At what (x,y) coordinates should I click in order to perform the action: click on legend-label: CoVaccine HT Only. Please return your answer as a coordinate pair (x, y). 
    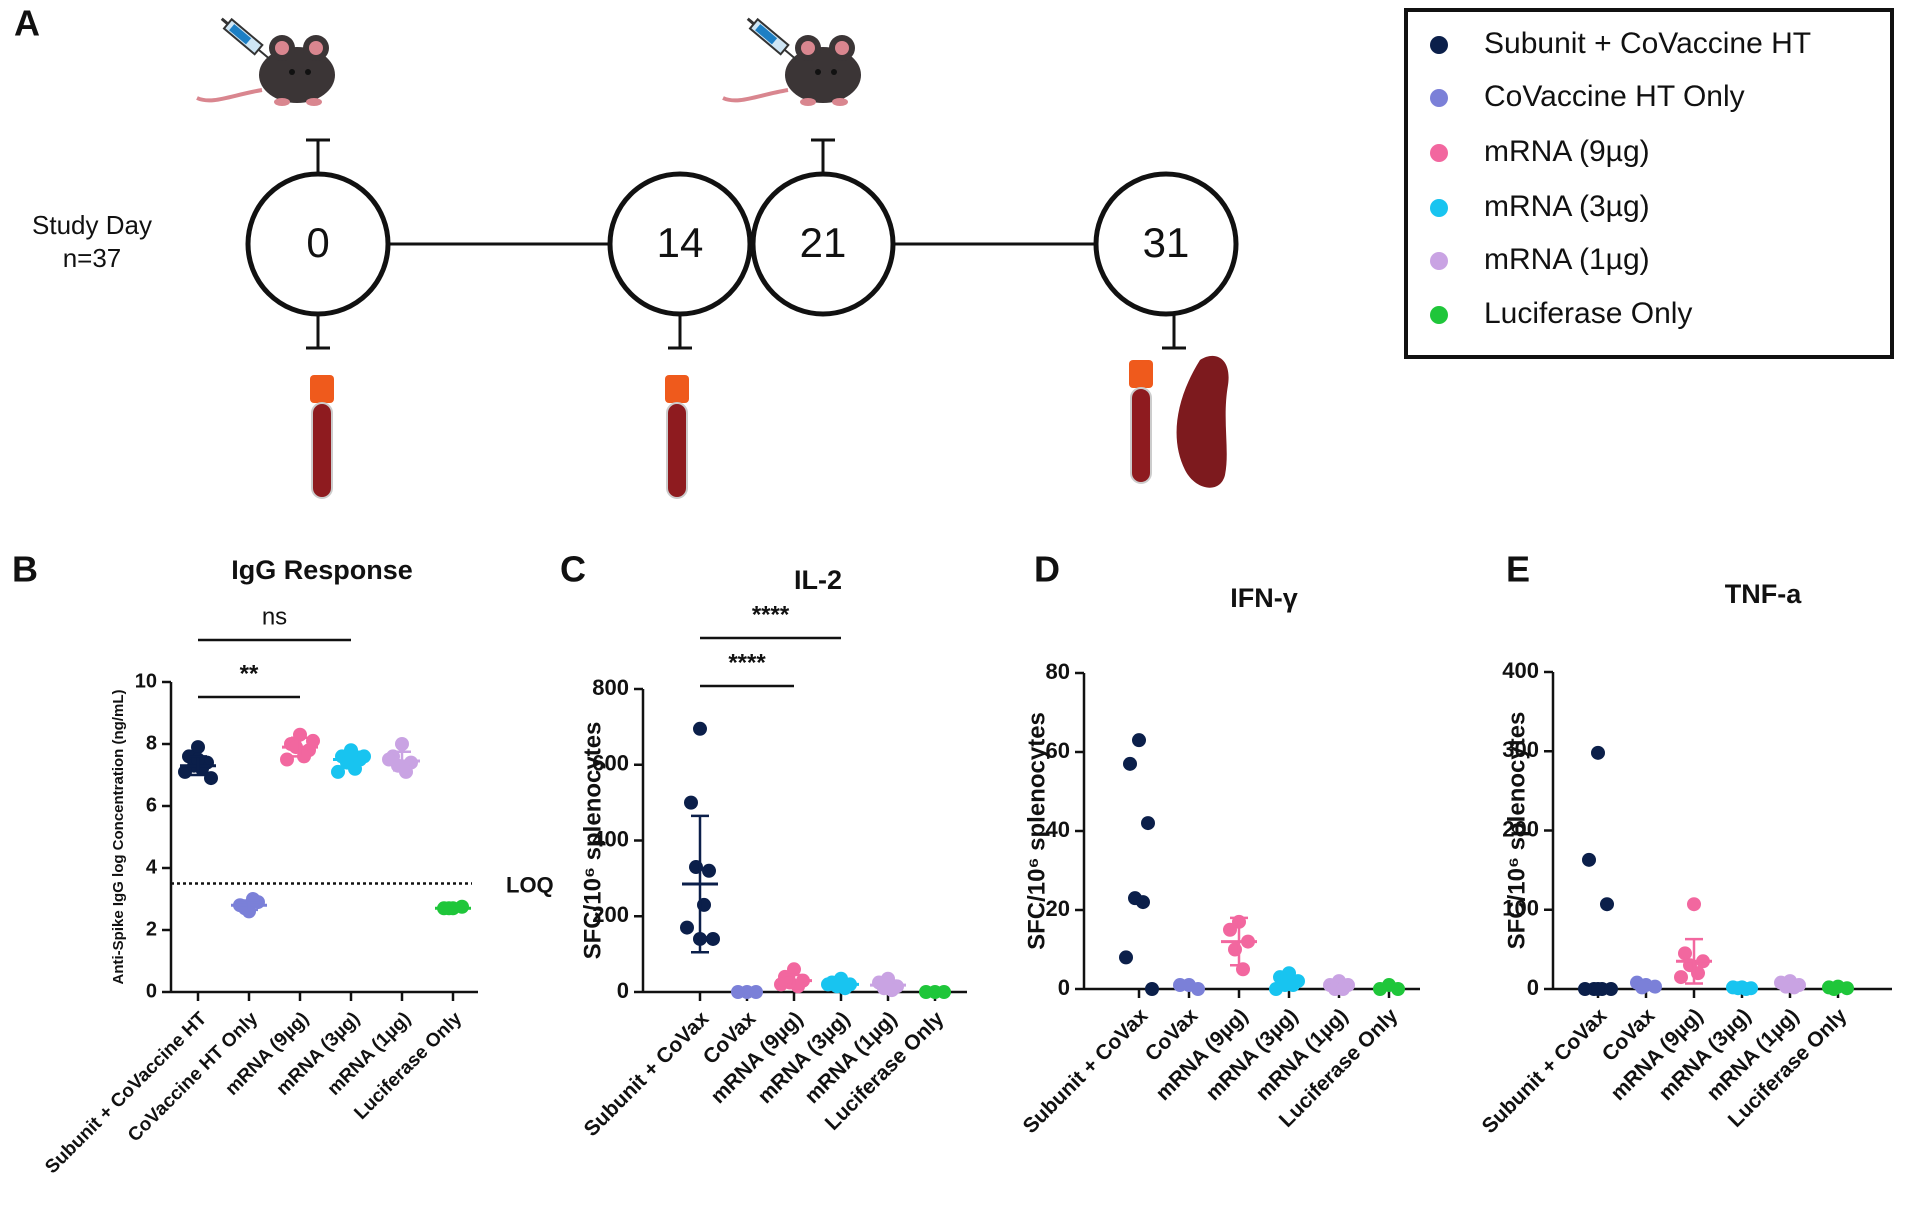
    Looking at the image, I should click on (1614, 96).